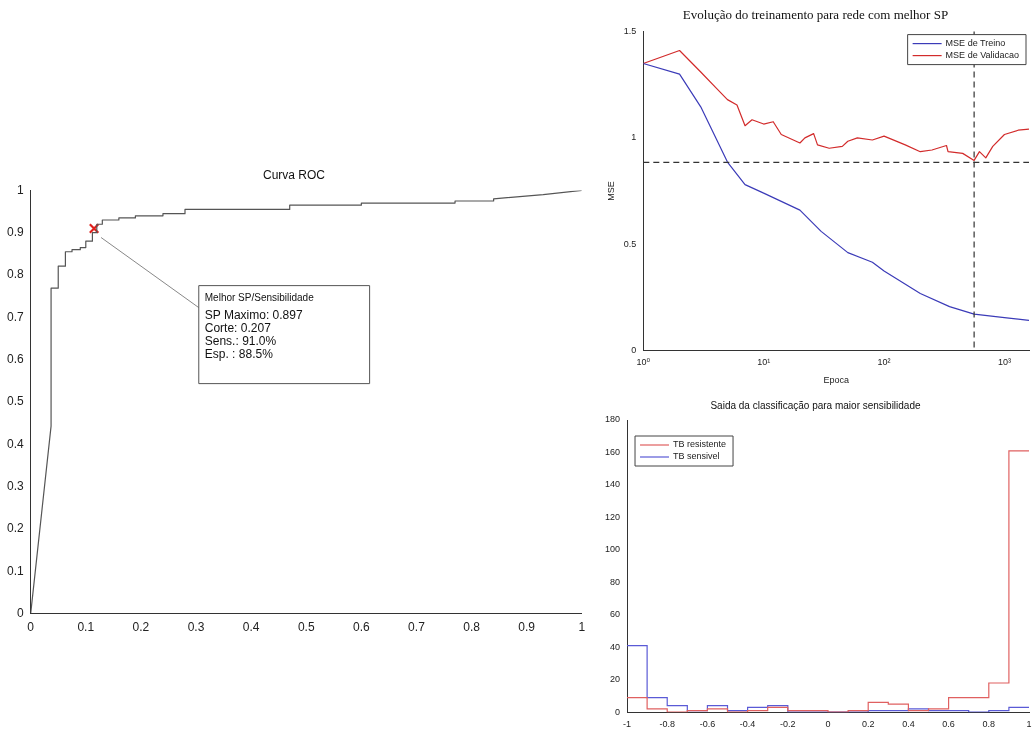 This screenshot has height=735, width=1035. I want to click on y-tick-label: 180, so click(612, 419).